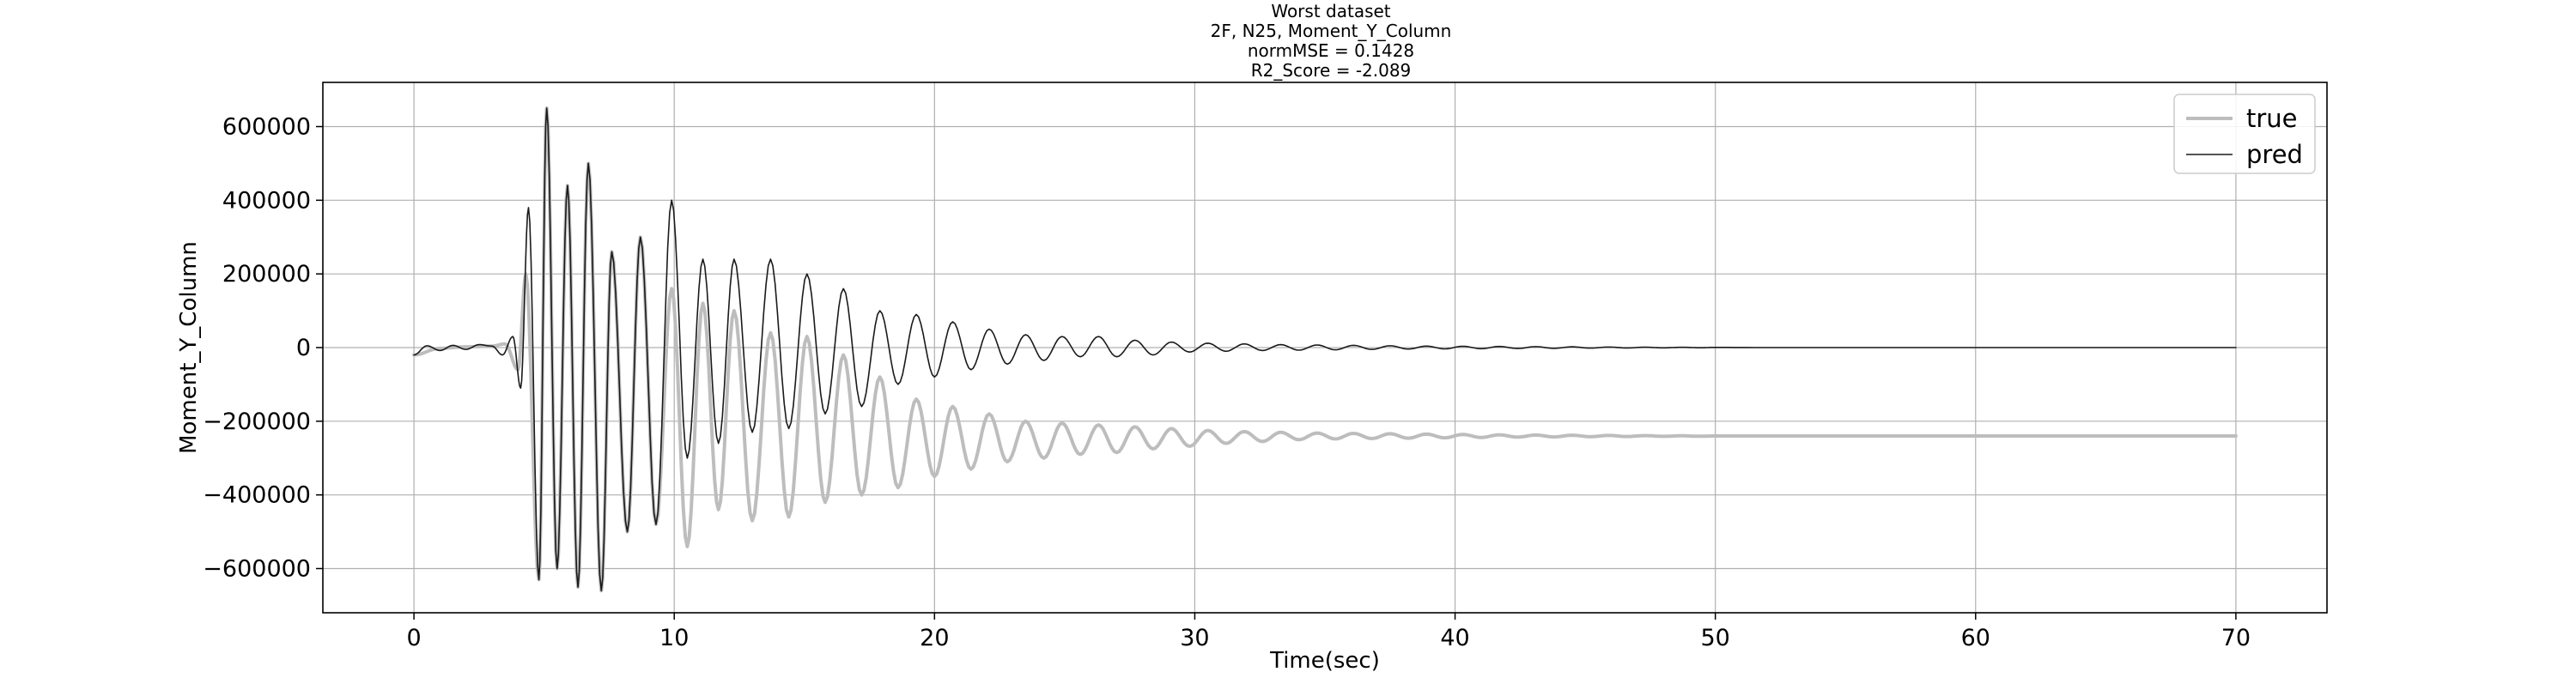 The image size is (2576, 690). I want to click on legend: true pred, so click(2244, 134).